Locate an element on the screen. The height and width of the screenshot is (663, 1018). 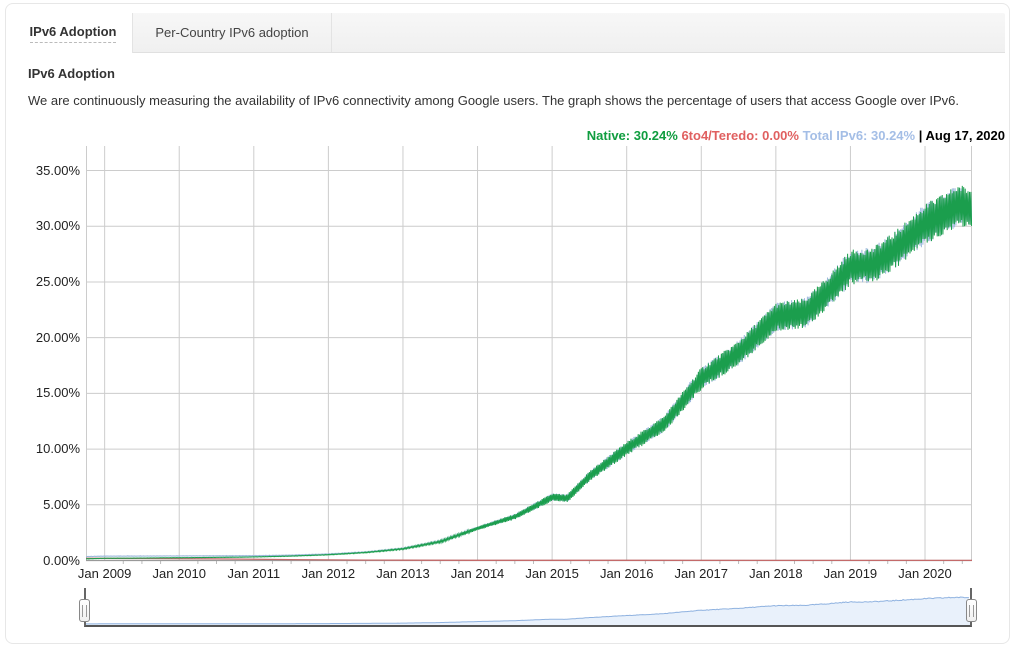
tab-per-country-label: Per-Country IPv6 adoption is located at coordinates (232, 32).